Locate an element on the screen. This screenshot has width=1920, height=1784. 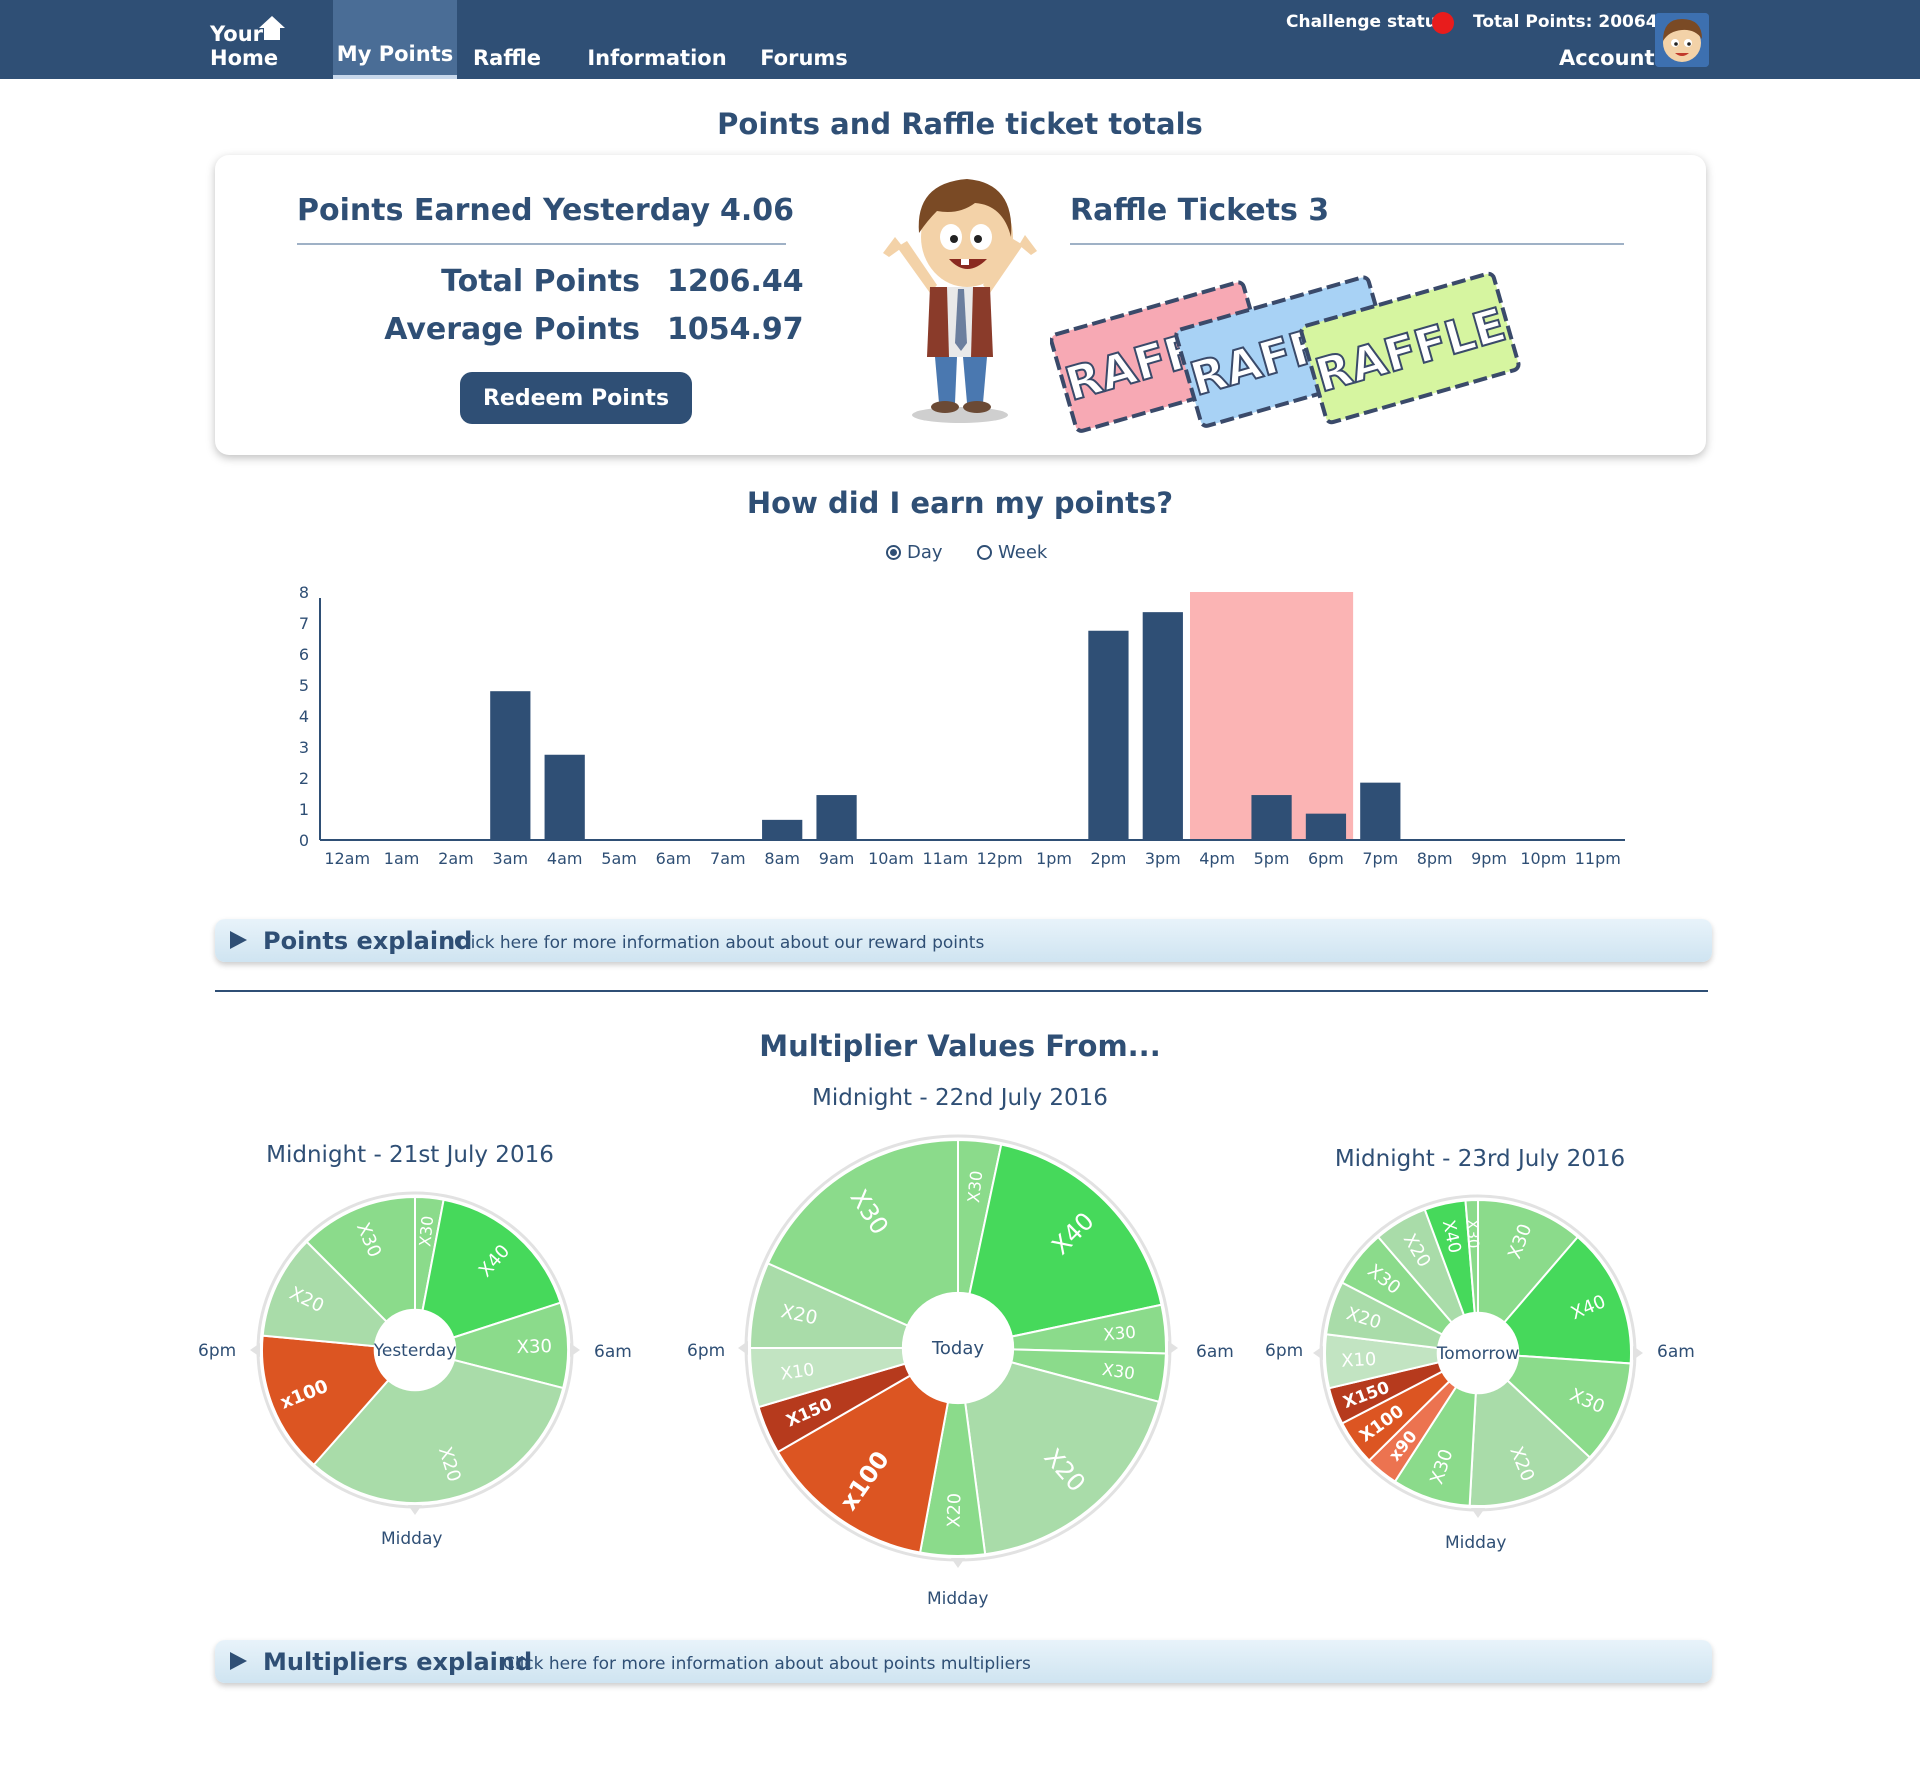
points-divider is located at coordinates (541, 244).